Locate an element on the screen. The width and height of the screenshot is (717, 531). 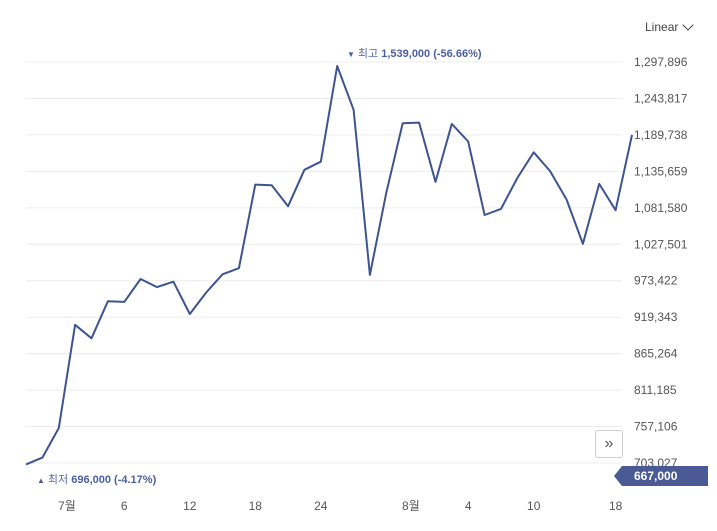
x-axis-labels: 7월 6 12 18 24 8월 4 10 18 is located at coordinates (340, 506).